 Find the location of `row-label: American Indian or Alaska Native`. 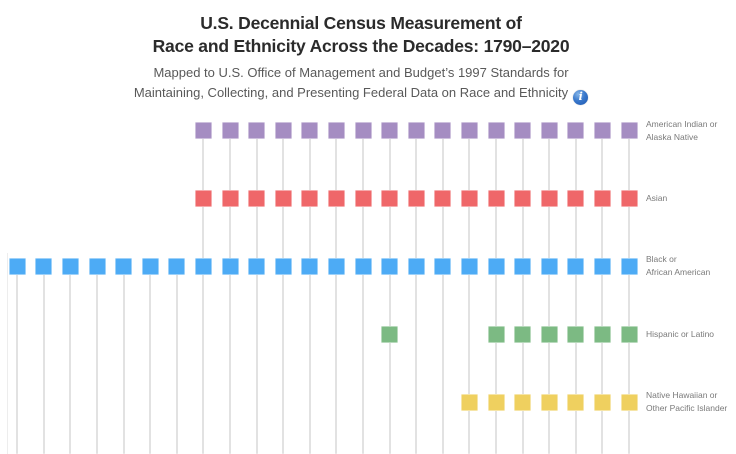

row-label: American Indian or Alaska Native is located at coordinates (691, 131).